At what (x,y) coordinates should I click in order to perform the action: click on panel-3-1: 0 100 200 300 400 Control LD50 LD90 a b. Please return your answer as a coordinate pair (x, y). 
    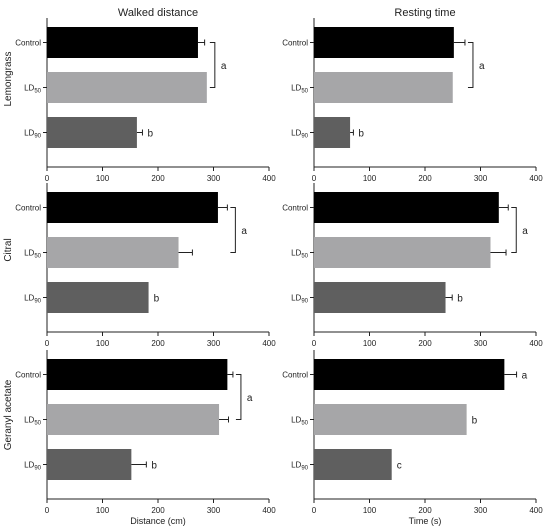
    Looking at the image, I should click on (145, 432).